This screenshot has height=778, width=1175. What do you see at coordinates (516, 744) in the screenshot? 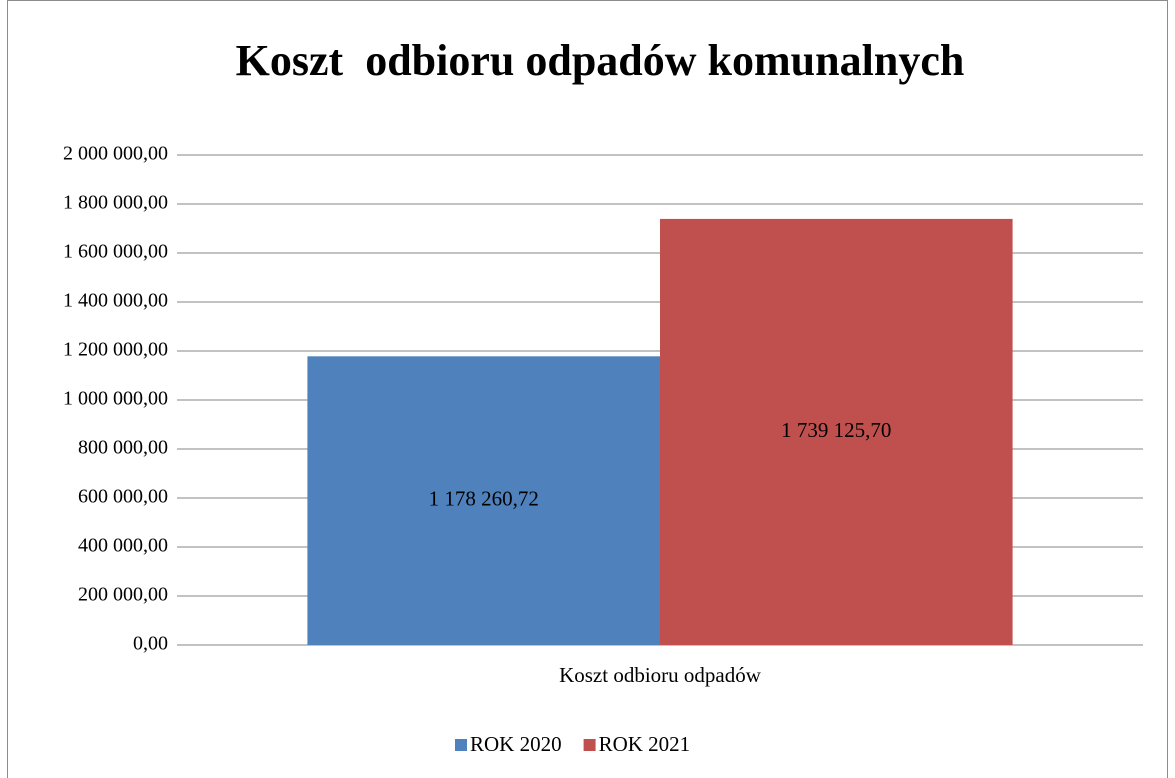
I see `legend-label: ROK 2020` at bounding box center [516, 744].